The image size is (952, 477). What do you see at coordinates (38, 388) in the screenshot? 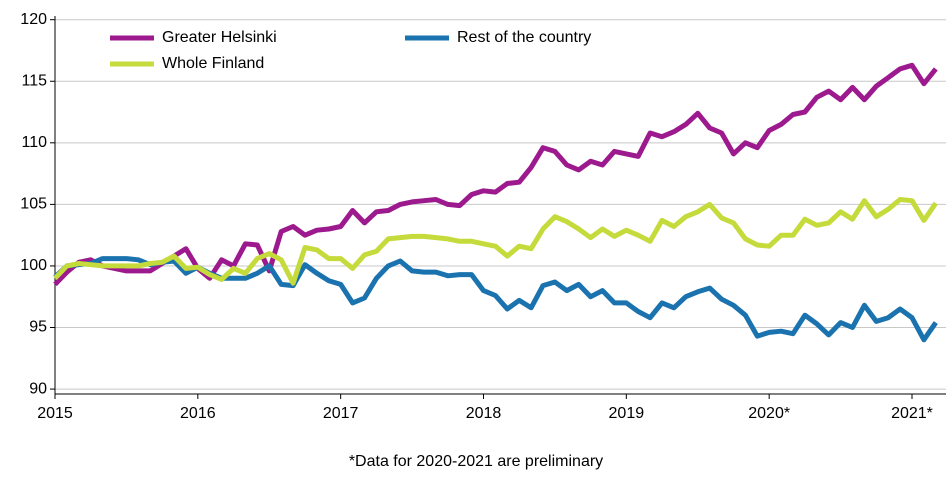
I see `y-tick-label: 90` at bounding box center [38, 388].